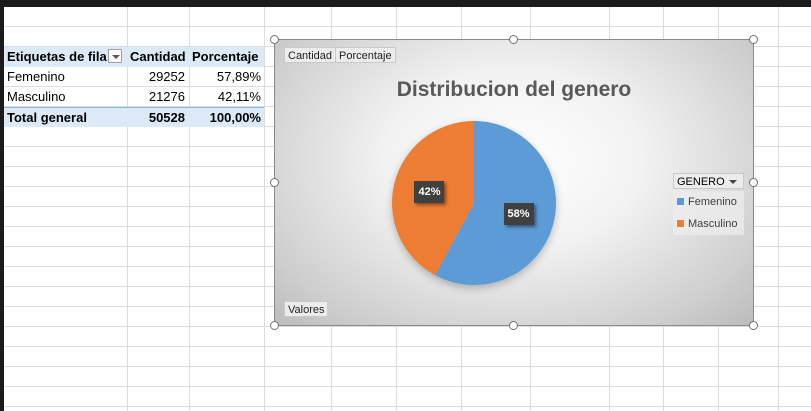 The width and height of the screenshot is (811, 411). Describe the element at coordinates (65, 117) in the screenshot. I see `pivot-total-label: Total general` at that location.